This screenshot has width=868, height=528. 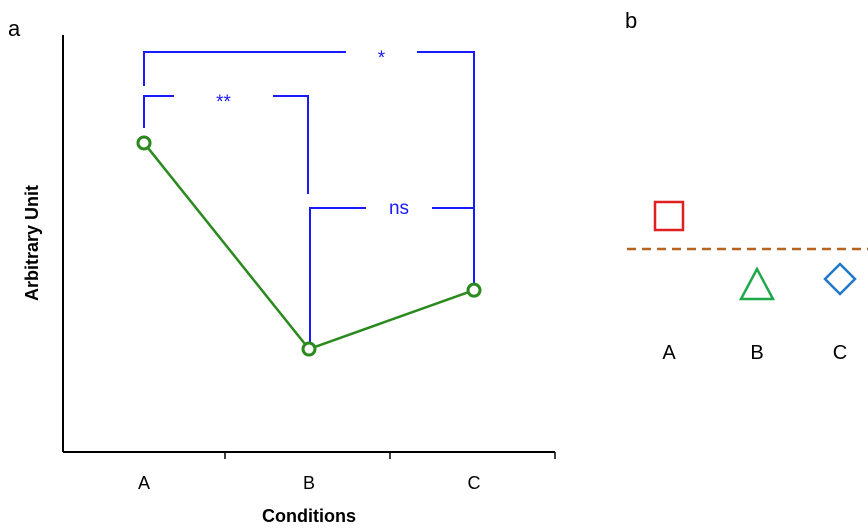 I want to click on marker-triangle, so click(x=757, y=283).